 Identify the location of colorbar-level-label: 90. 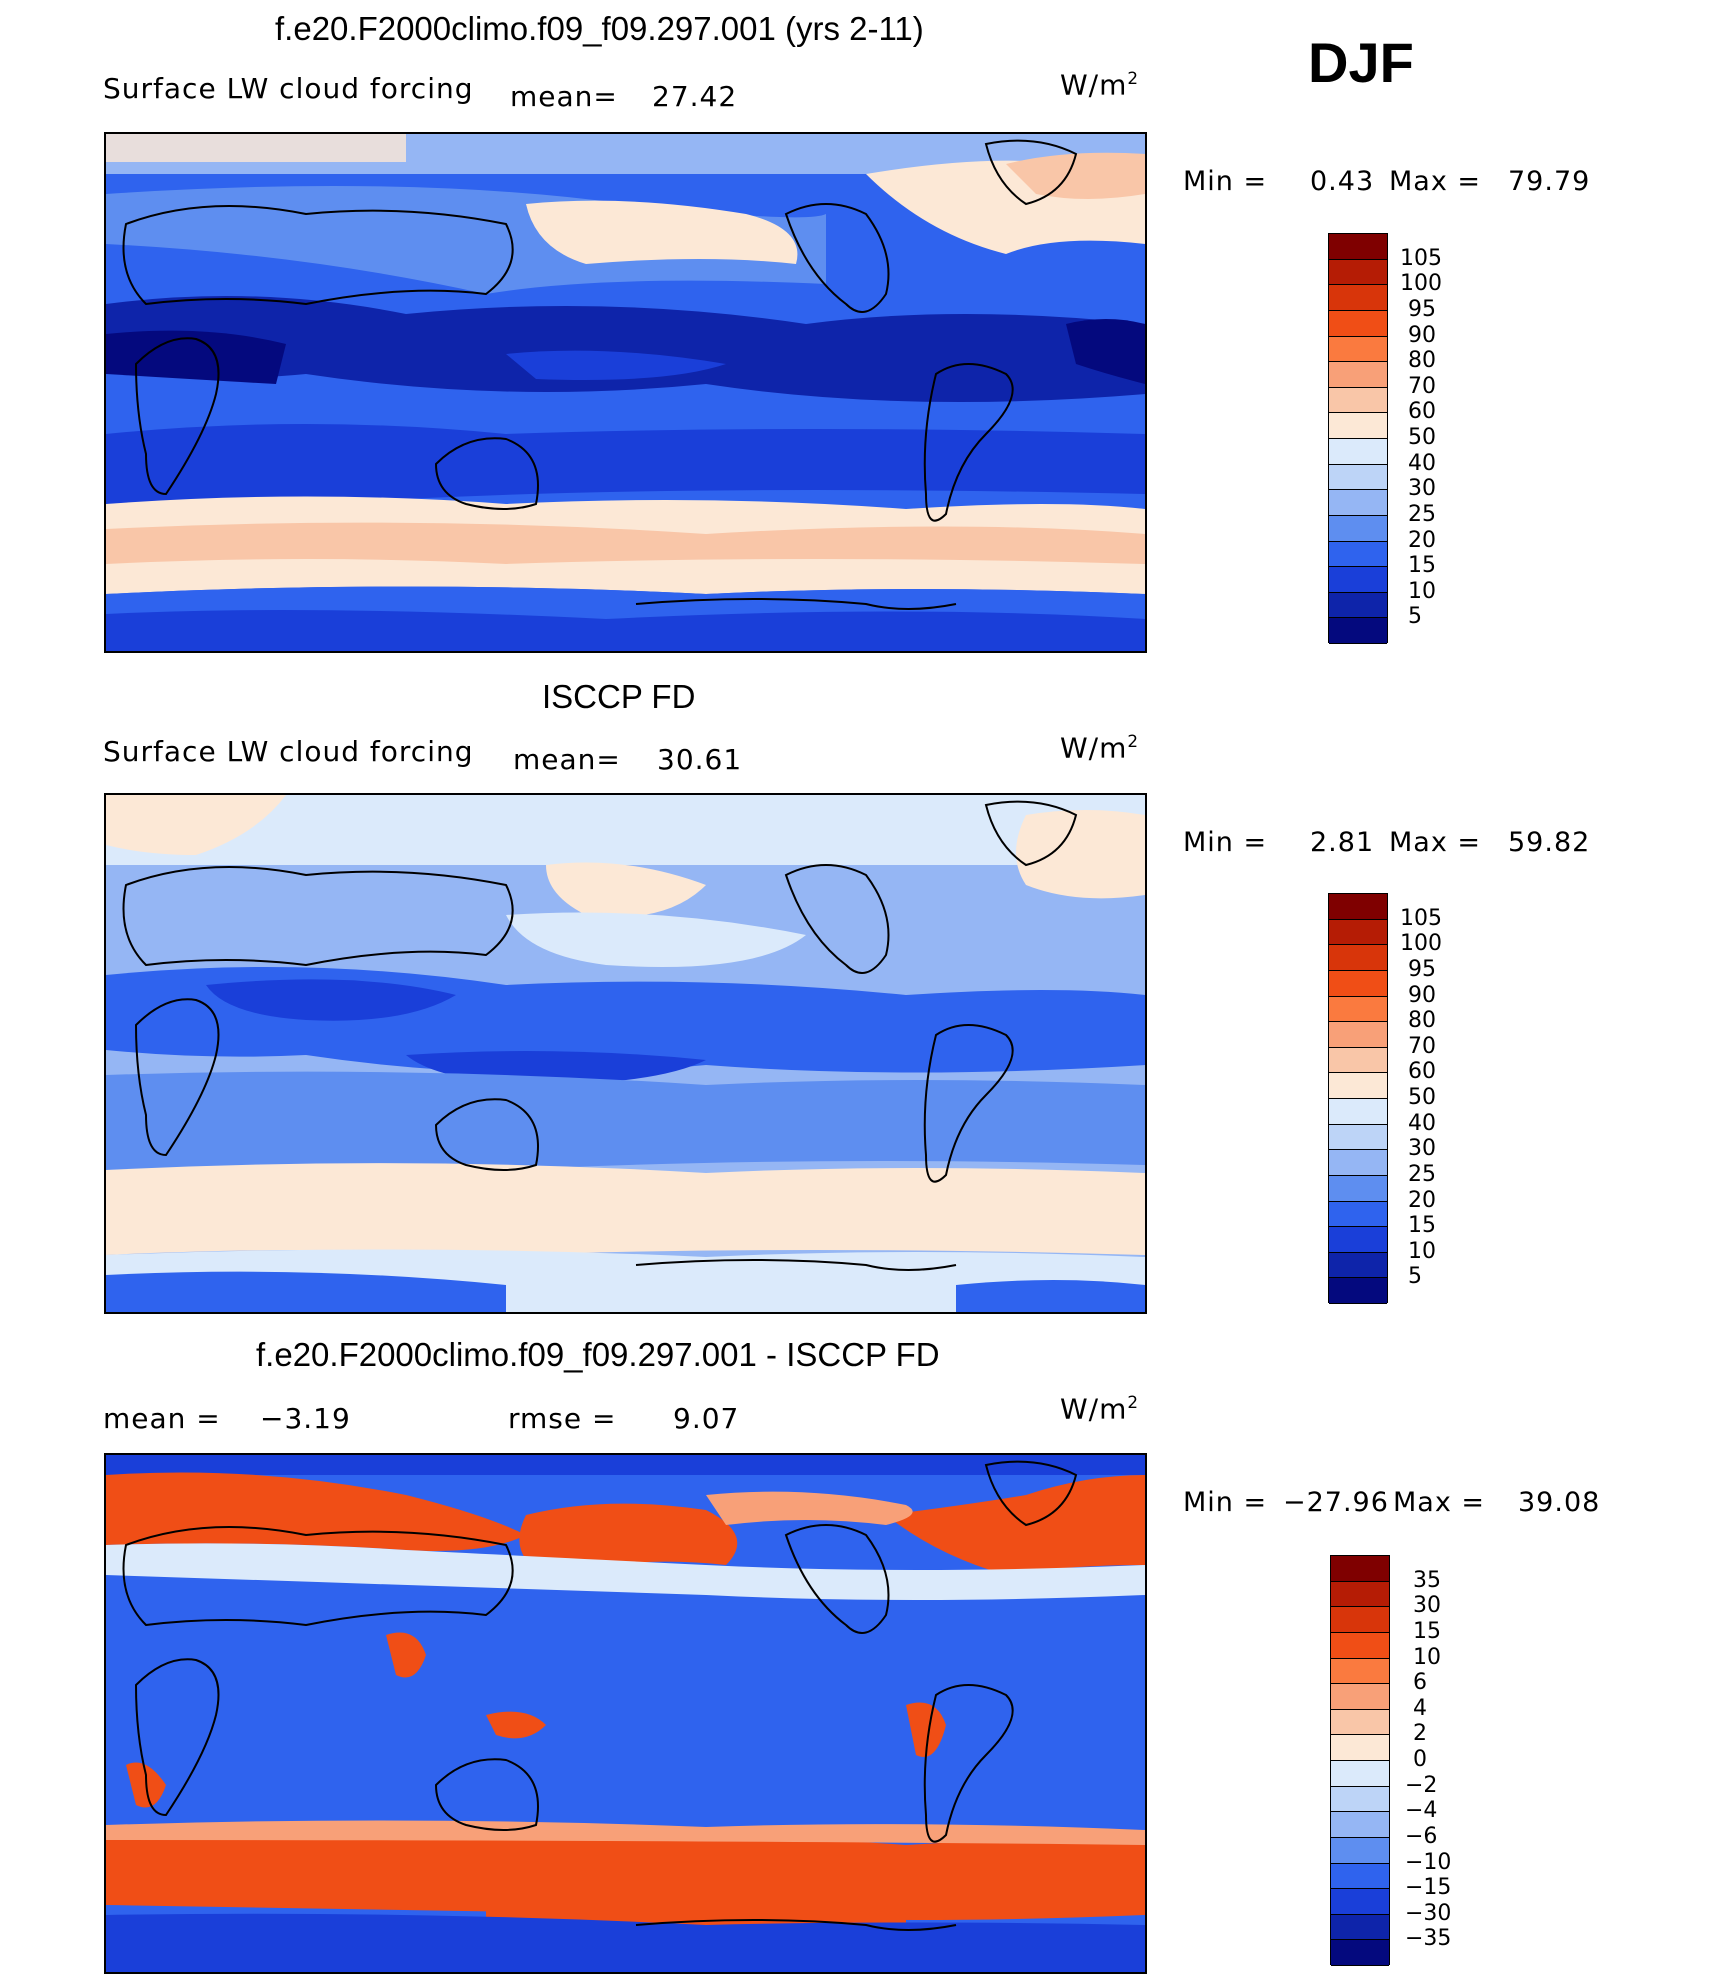
(1422, 995).